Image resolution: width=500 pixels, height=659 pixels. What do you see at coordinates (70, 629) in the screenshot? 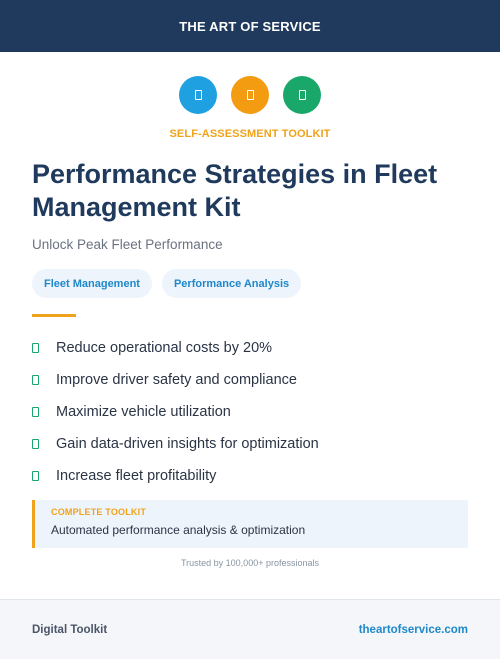
I see `footer-label: Digital Toolkit` at bounding box center [70, 629].